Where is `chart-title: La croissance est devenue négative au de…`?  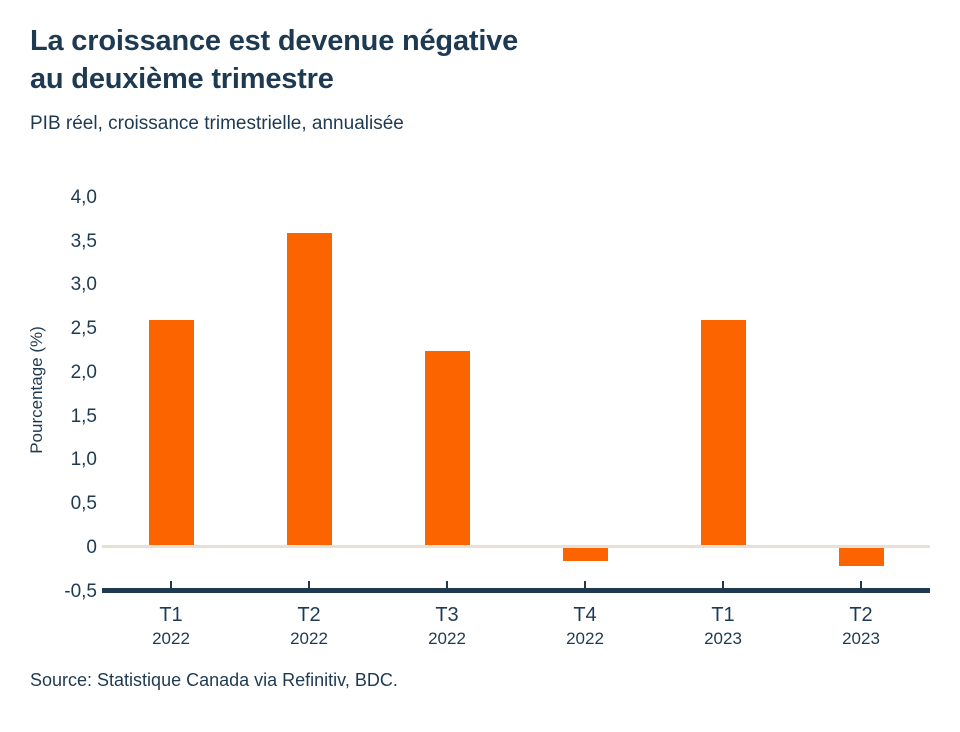 chart-title: La croissance est devenue négative au de… is located at coordinates (274, 60).